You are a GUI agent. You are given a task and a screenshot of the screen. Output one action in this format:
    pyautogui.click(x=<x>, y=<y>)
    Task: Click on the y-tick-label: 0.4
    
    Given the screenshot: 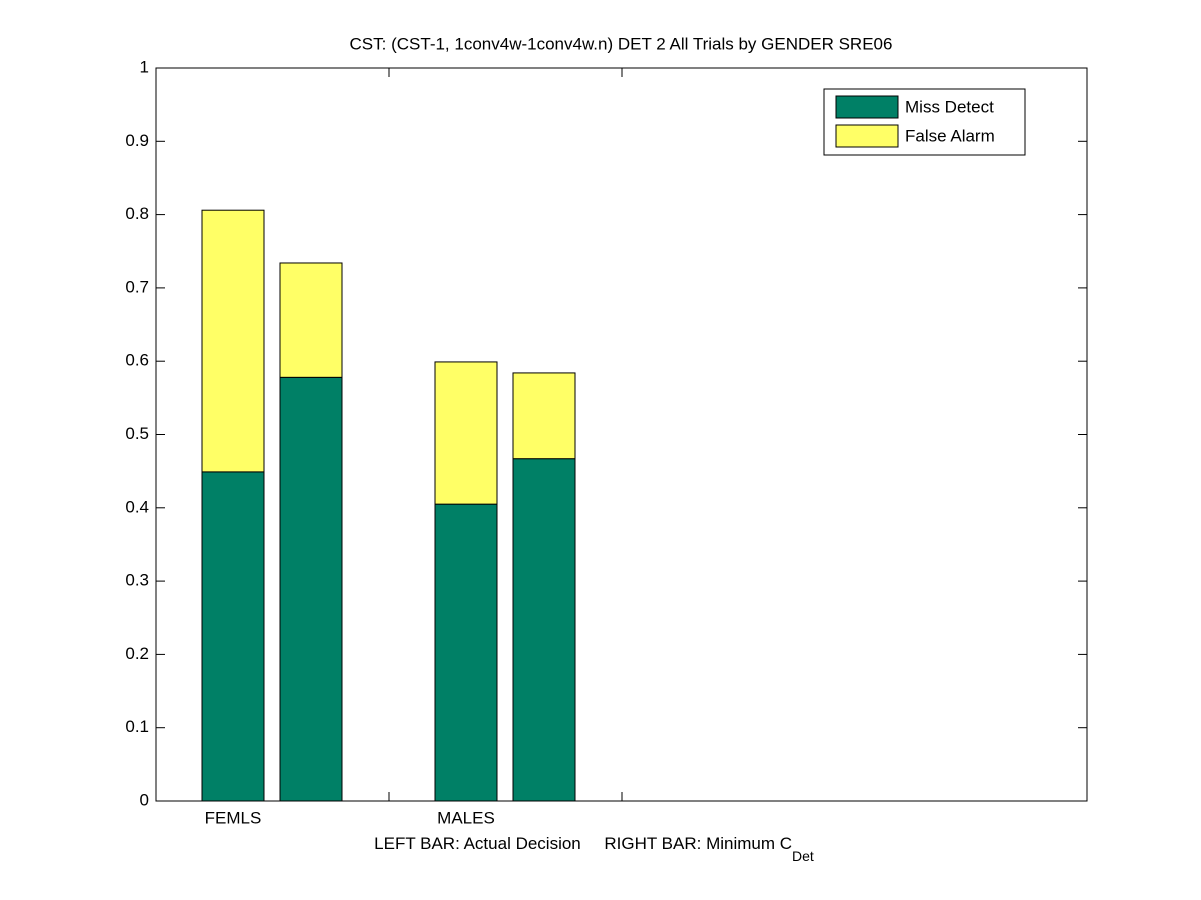 What is the action you would take?
    pyautogui.click(x=137, y=506)
    